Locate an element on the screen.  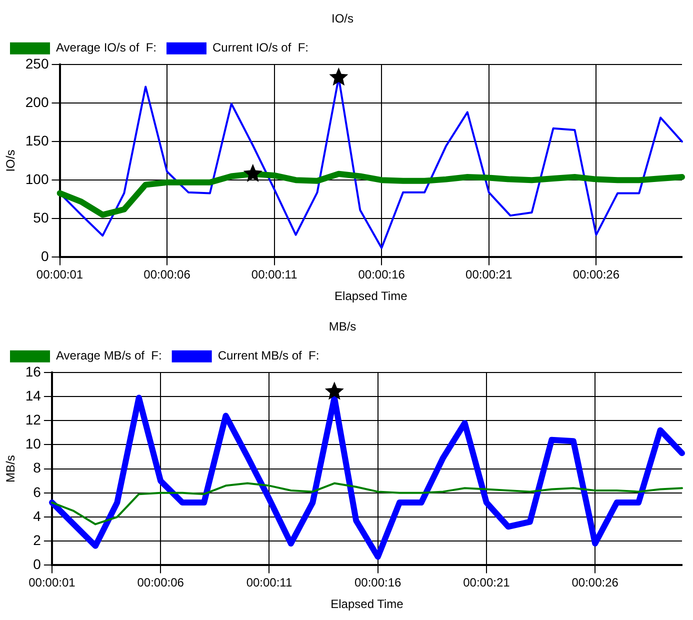
chart-title: MB/s is located at coordinates (342, 327).